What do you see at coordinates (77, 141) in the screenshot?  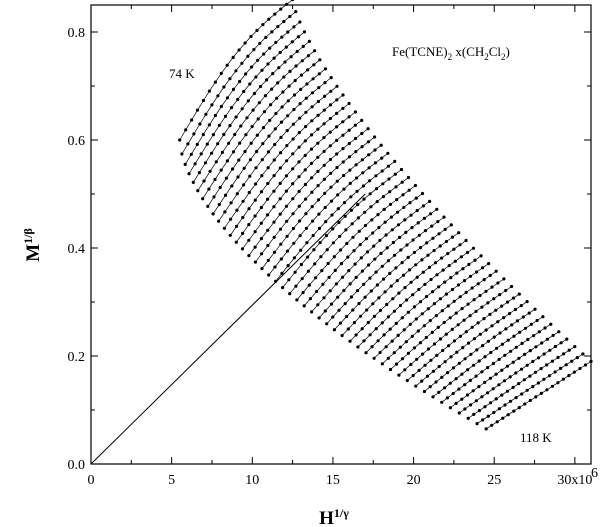 I see `y-tick-label: 0.6` at bounding box center [77, 141].